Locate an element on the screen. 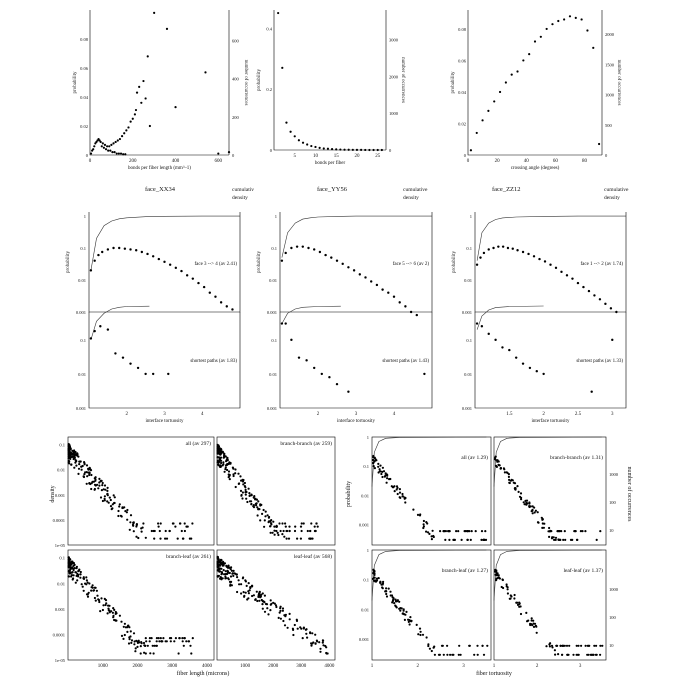 Image resolution: width=700 pixels, height=700 pixels. x-axis-label: fiber tortuosity is located at coordinates (494, 673).